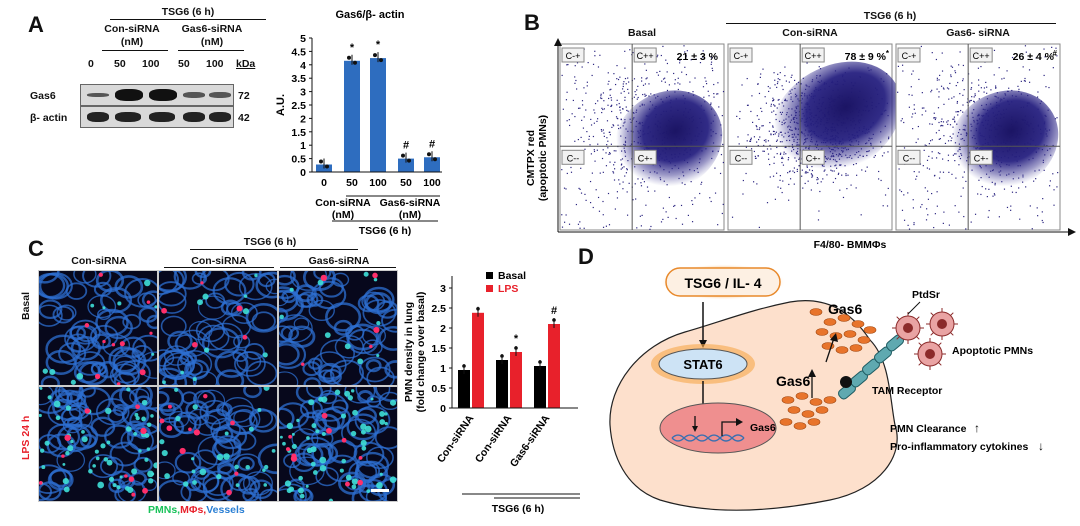  Describe the element at coordinates (978, 33) in the screenshot. I see `b-title-gas: Gas6- siRNA` at that location.